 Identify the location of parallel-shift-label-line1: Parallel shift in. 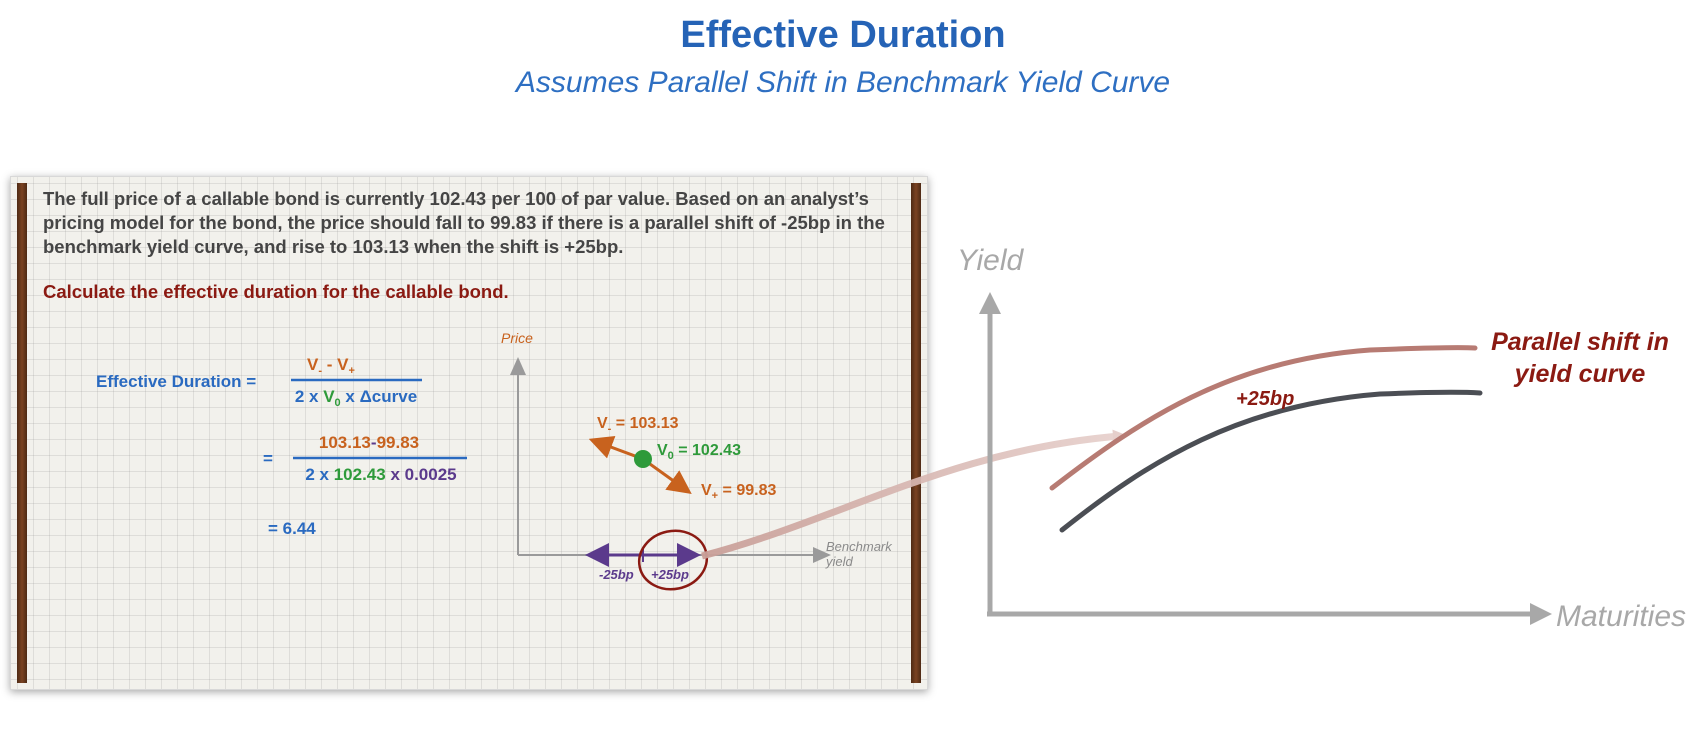
(1580, 342).